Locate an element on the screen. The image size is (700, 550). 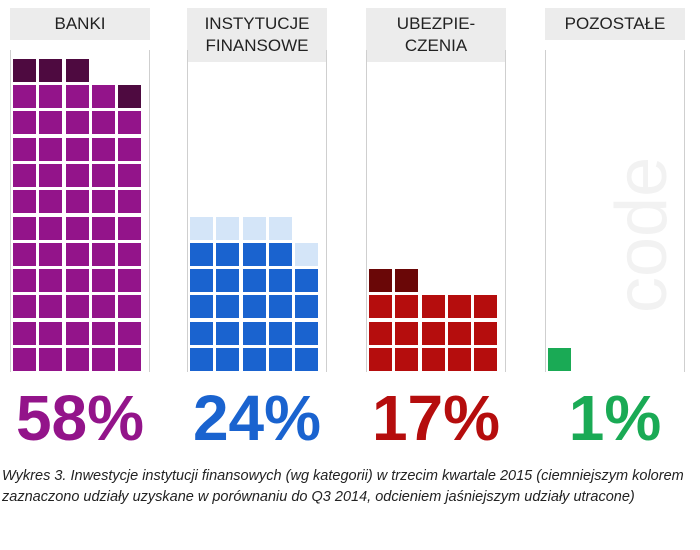
category-value: 17% is located at coordinates (436, 418).